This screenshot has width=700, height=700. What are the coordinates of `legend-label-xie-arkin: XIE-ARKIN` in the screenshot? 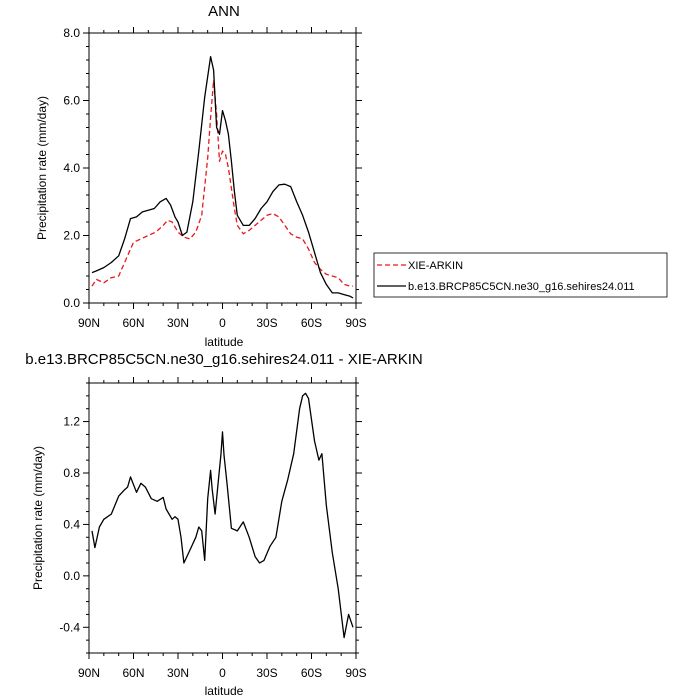 It's located at (435, 266).